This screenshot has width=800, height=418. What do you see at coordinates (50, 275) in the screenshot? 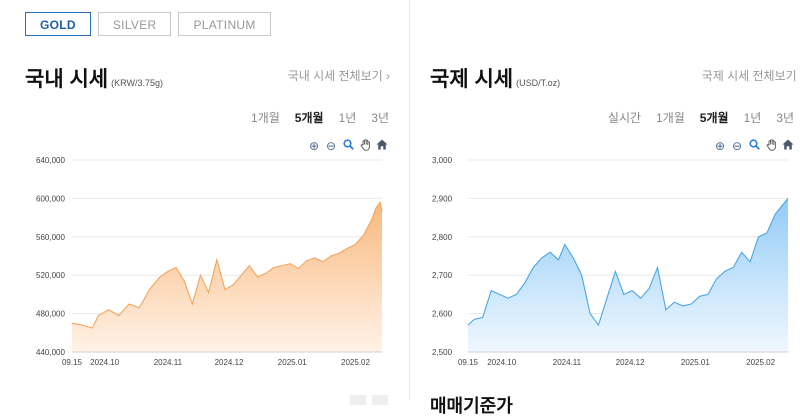
I see `y-tick-label: 520,000` at bounding box center [50, 275].